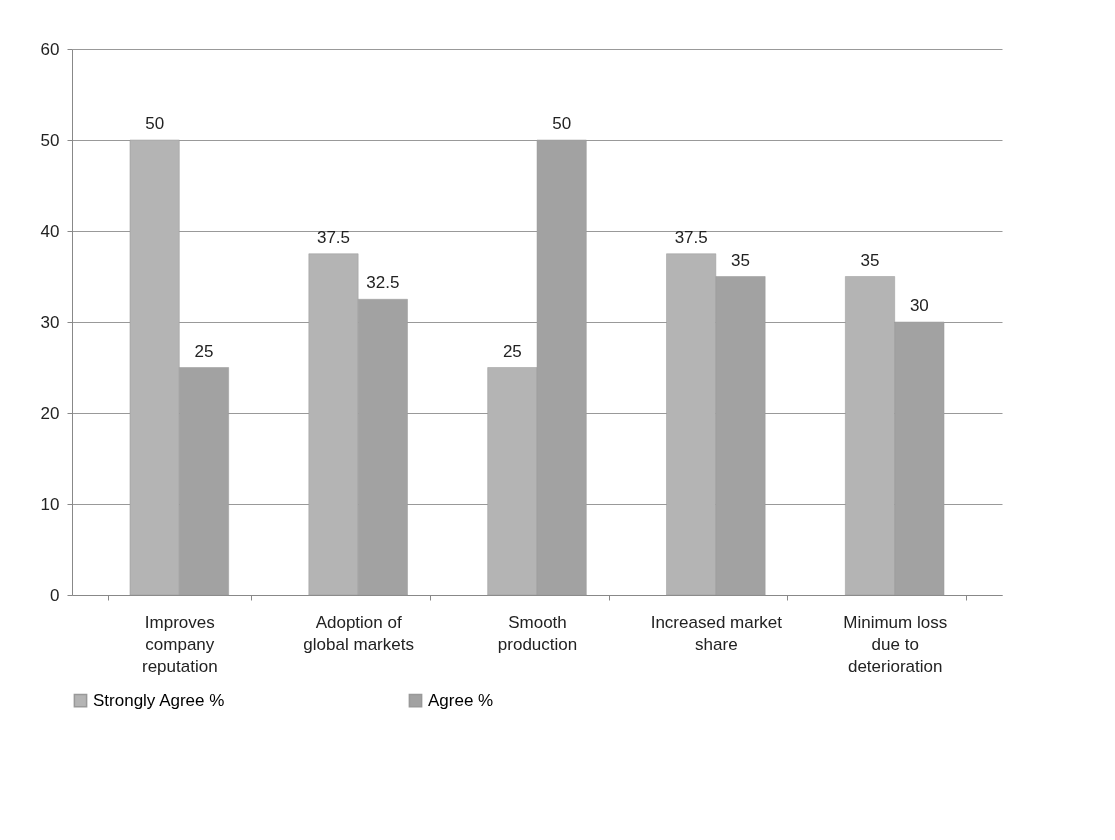  I want to click on data-label: 32.5, so click(383, 283).